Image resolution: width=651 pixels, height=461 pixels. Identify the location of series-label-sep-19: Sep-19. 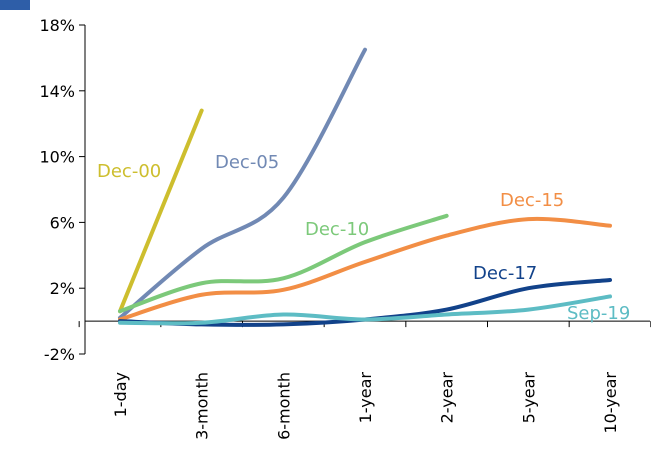
(598, 313).